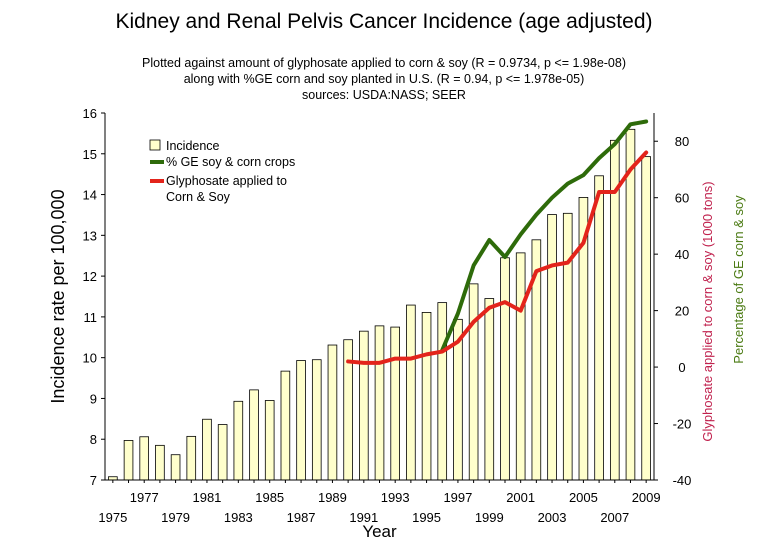 The image size is (768, 552). I want to click on x-tick-label-2009: 2009, so click(646, 497).